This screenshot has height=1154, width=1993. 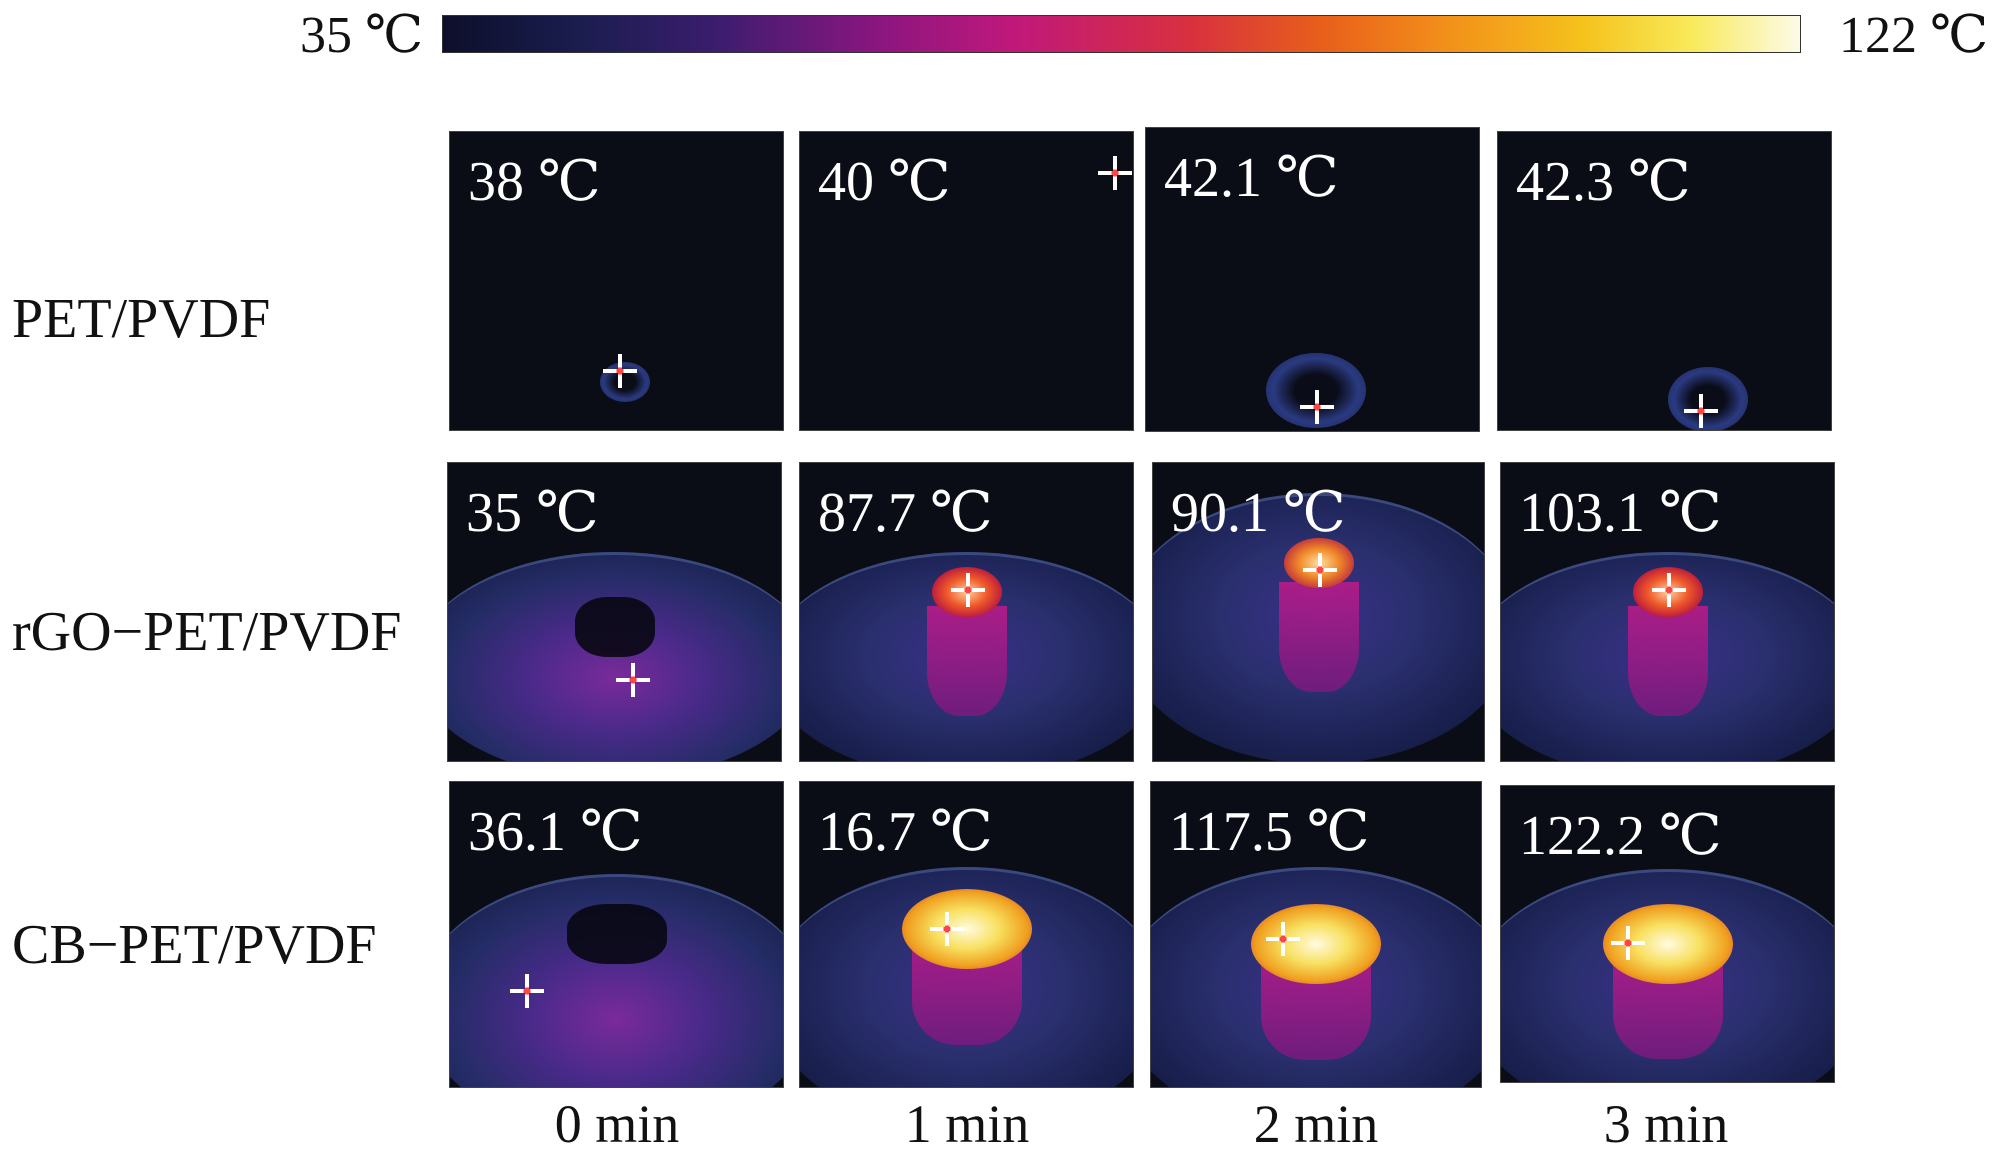 I want to click on colorbar-max-label: 122 ℃, so click(x=1914, y=35).